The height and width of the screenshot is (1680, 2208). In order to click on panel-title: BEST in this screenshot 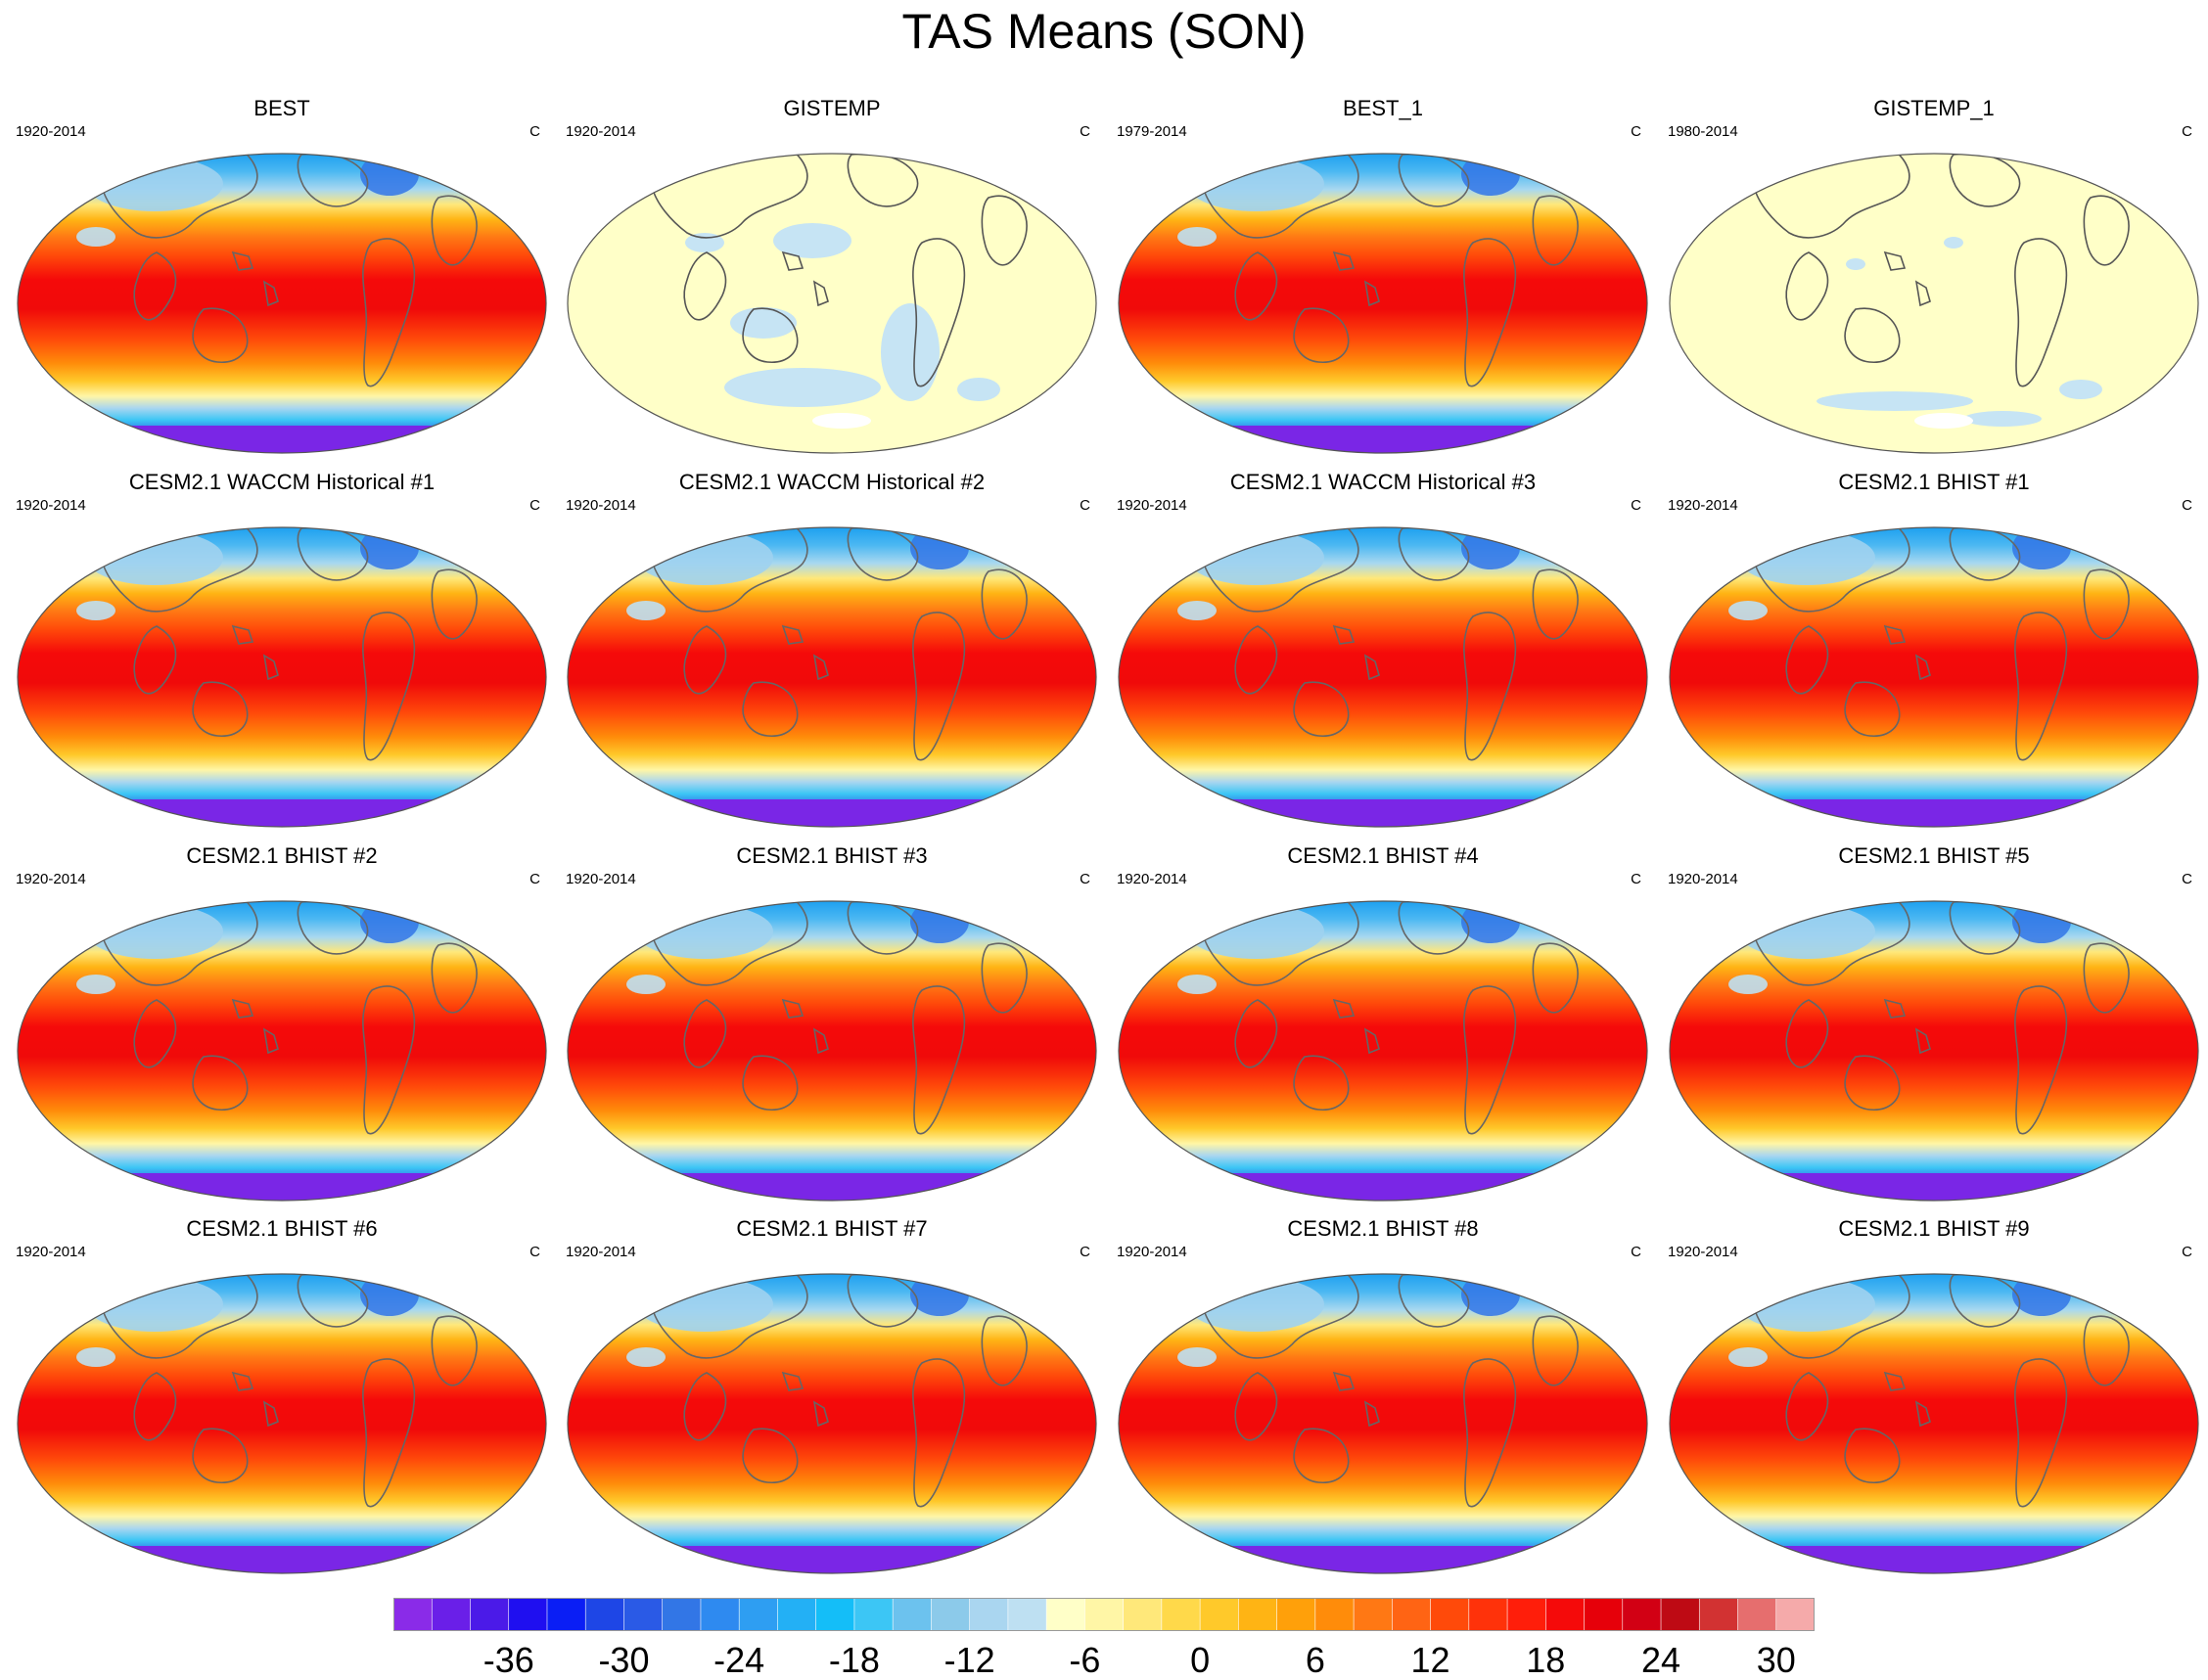, I will do `click(281, 108)`.